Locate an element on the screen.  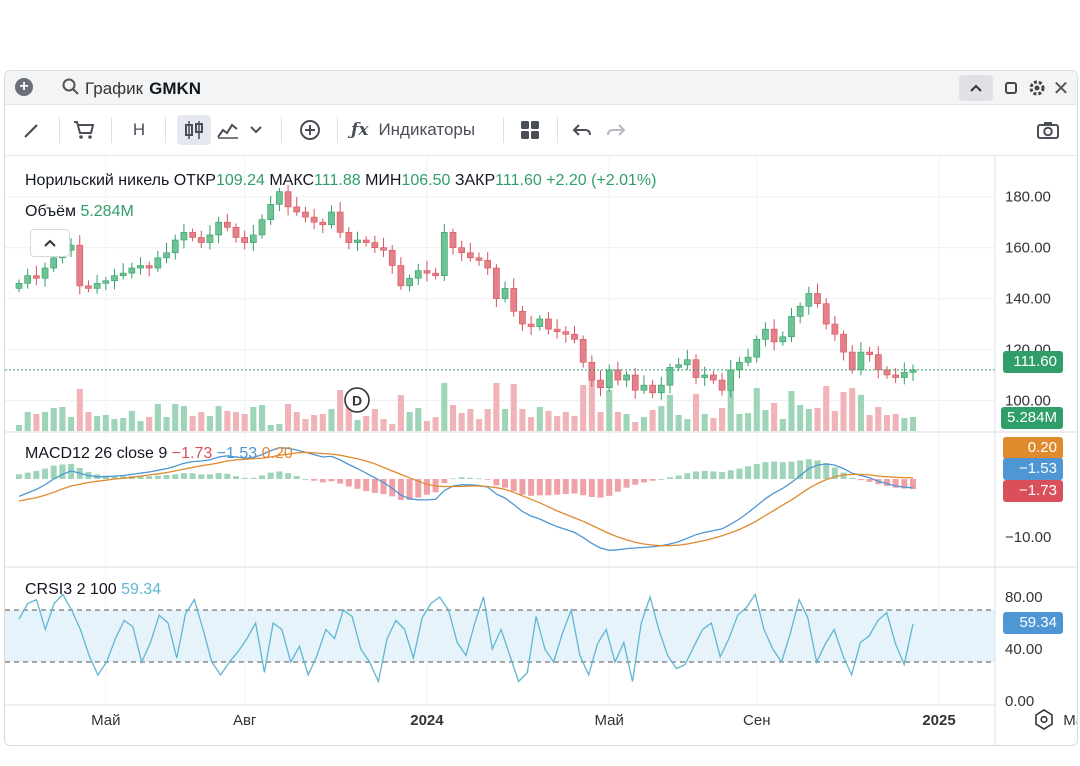
camera-icon is located at coordinates (1048, 130).